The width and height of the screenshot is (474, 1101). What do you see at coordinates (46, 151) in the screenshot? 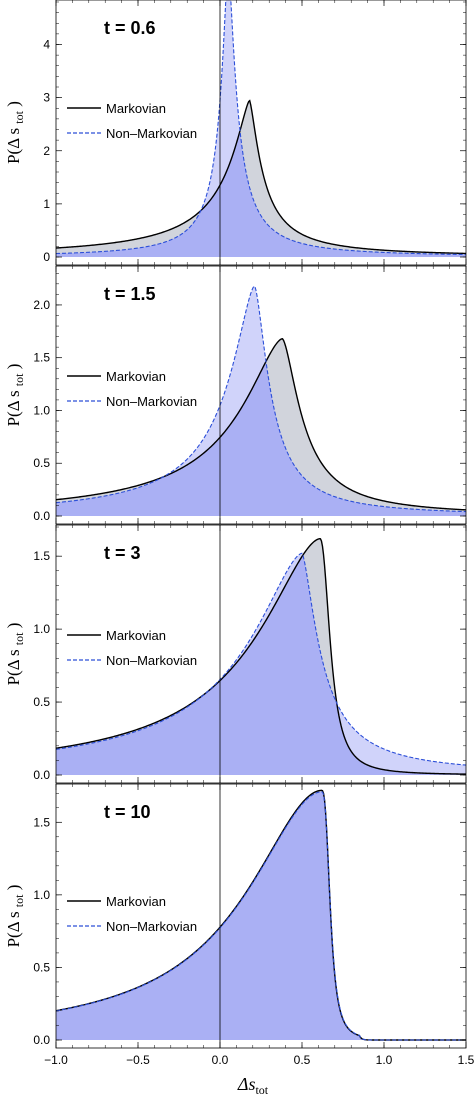
I see `y-tick-label: 2` at bounding box center [46, 151].